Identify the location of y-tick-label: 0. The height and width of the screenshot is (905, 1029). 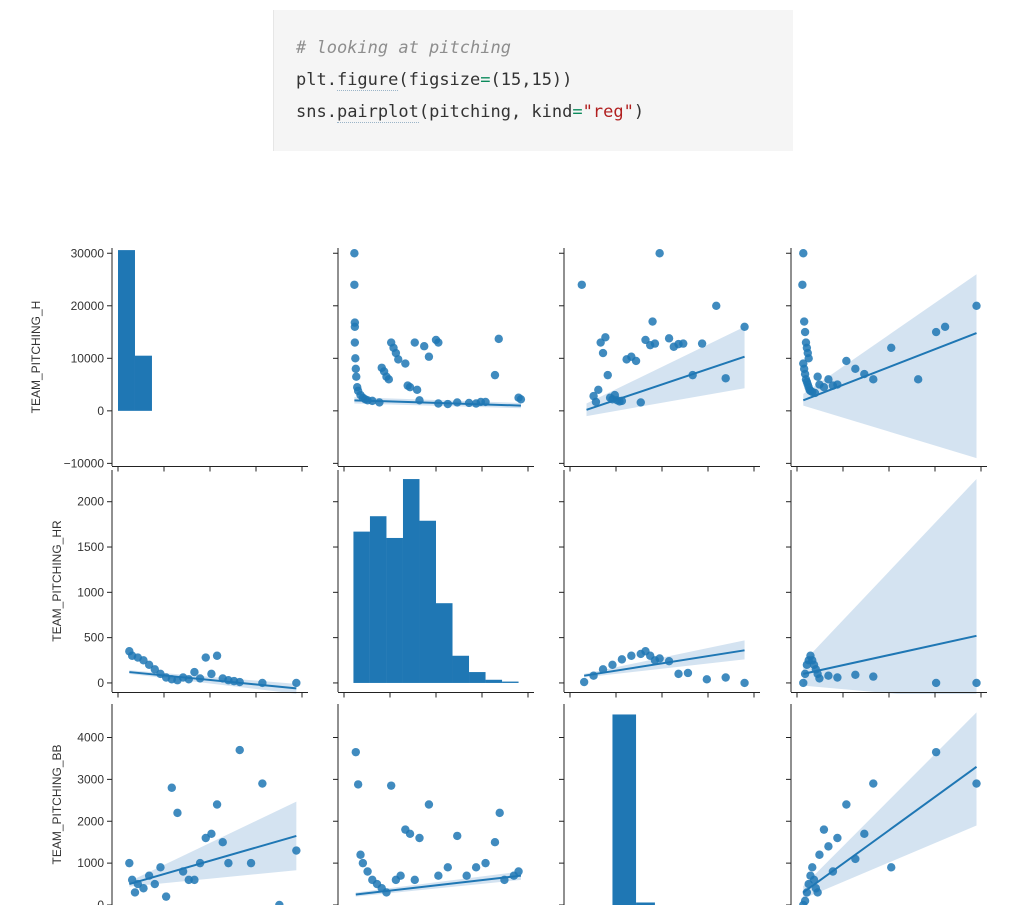
(100, 901).